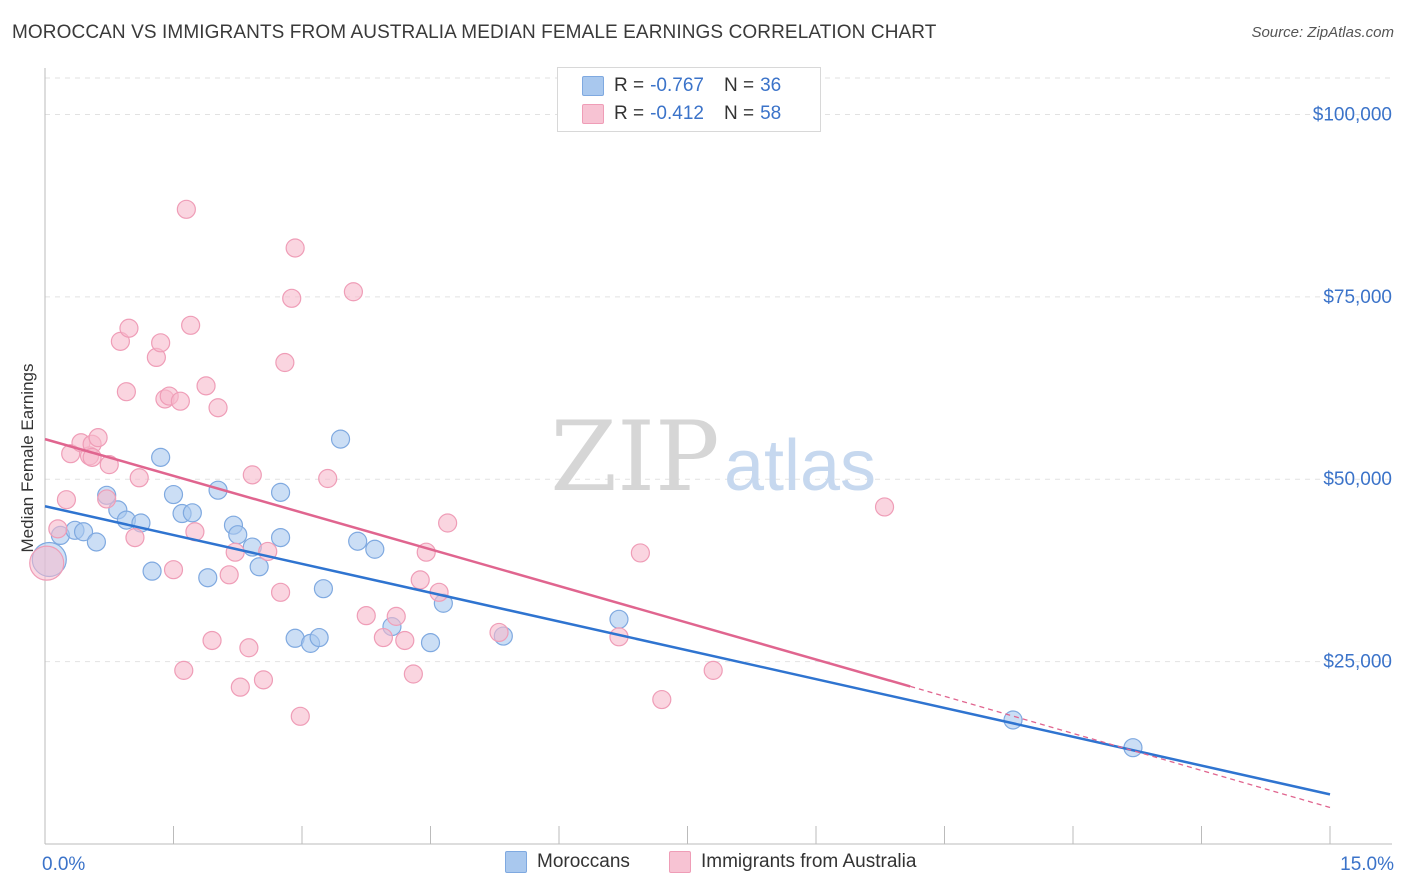 This screenshot has height=892, width=1406. I want to click on stats-legend: R = -0.767 N = 36 R = -0.412 N = 58, so click(689, 99).